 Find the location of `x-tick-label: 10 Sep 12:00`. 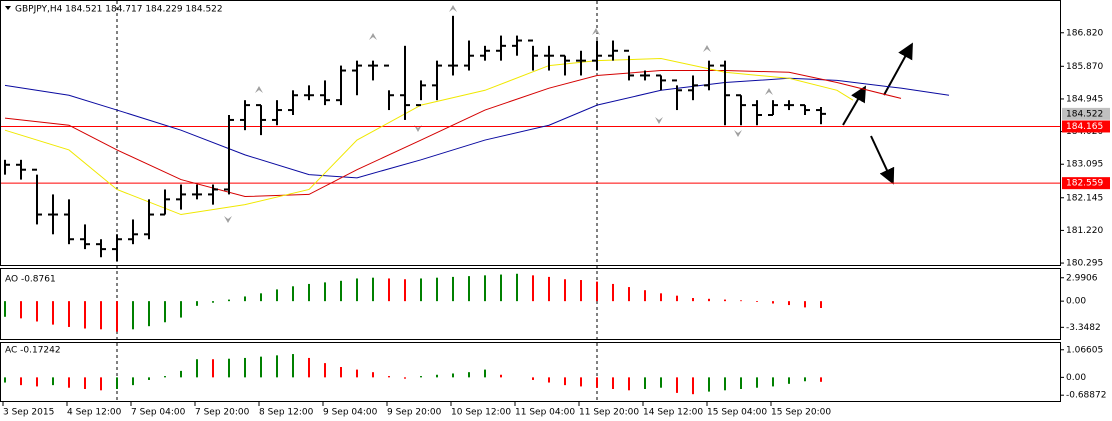

x-tick-label: 10 Sep 12:00 is located at coordinates (481, 413).